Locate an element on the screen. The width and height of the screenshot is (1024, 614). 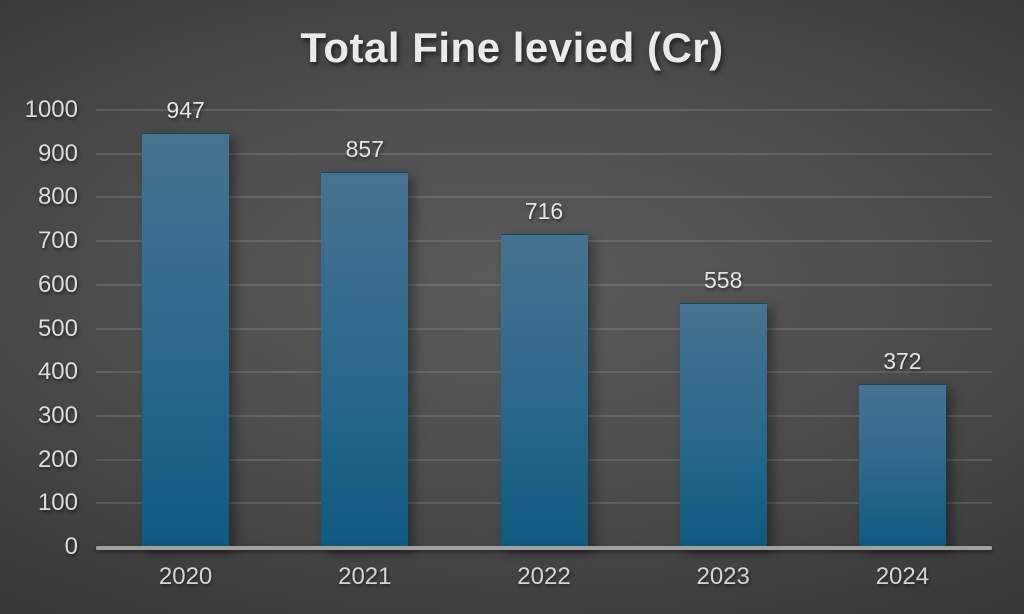
y-axis-tick-label: 300 is located at coordinates (57, 415).